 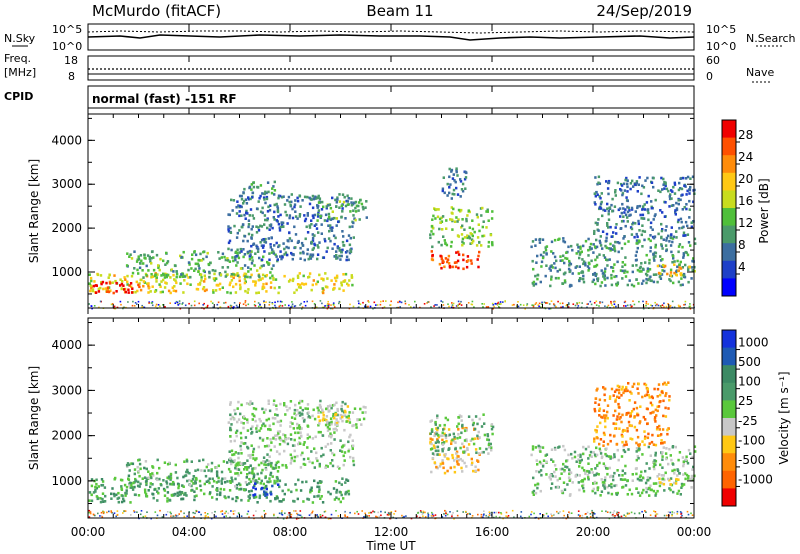 I want to click on freq-label-2: [MHz], so click(x=20, y=72).